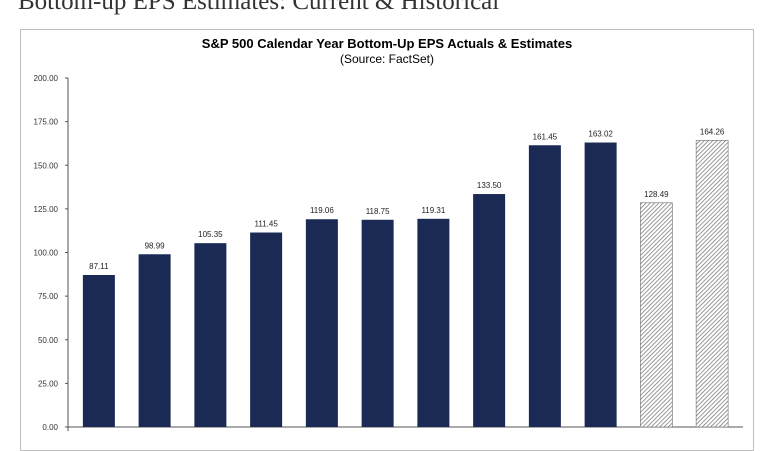  I want to click on bar-value-label: 87.11, so click(99, 266).